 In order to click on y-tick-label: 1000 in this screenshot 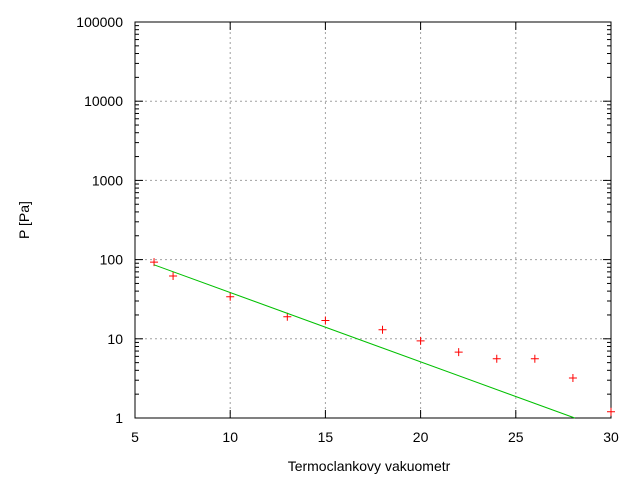, I will do `click(107, 180)`.